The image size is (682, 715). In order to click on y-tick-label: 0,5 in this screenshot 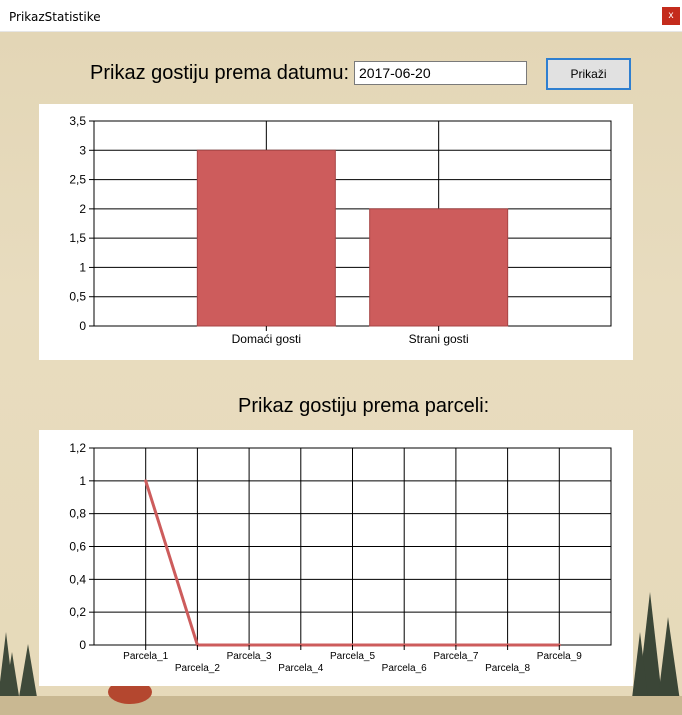, I will do `click(77, 297)`.